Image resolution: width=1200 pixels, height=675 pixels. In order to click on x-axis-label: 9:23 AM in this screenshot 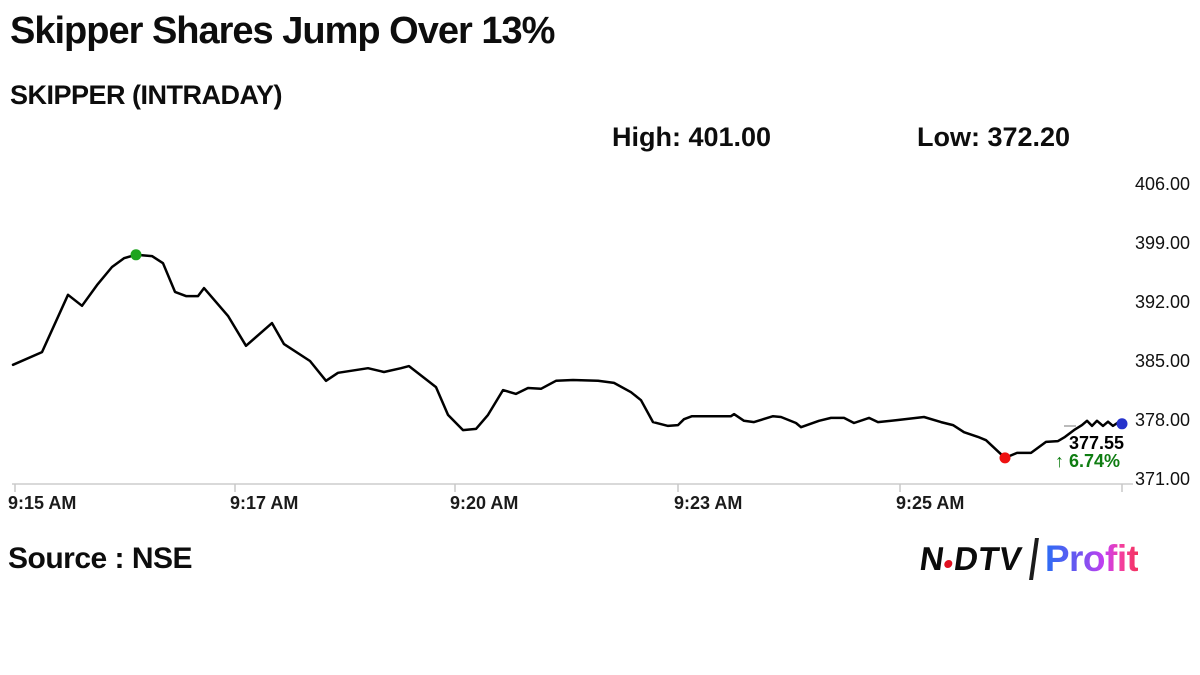, I will do `click(708, 503)`.